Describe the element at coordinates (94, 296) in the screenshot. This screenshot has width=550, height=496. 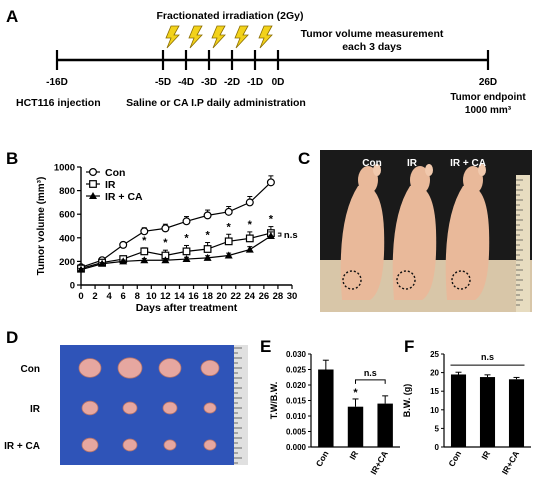
I see `x-tick-label: 2` at that location.